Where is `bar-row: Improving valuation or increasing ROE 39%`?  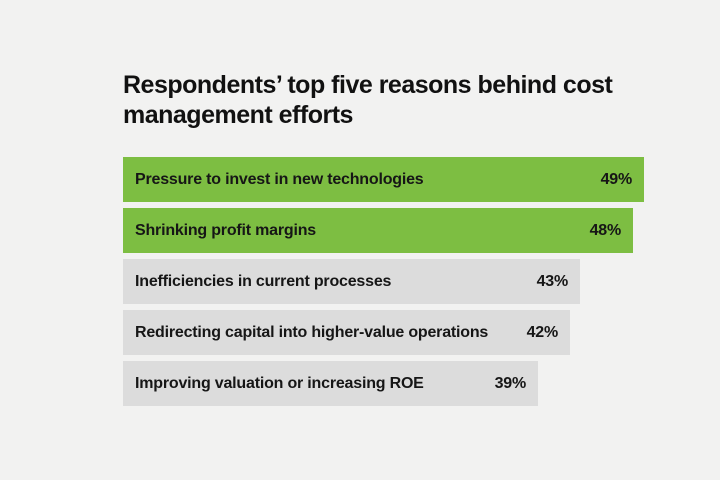 bar-row: Improving valuation or increasing ROE 39% is located at coordinates (330, 383).